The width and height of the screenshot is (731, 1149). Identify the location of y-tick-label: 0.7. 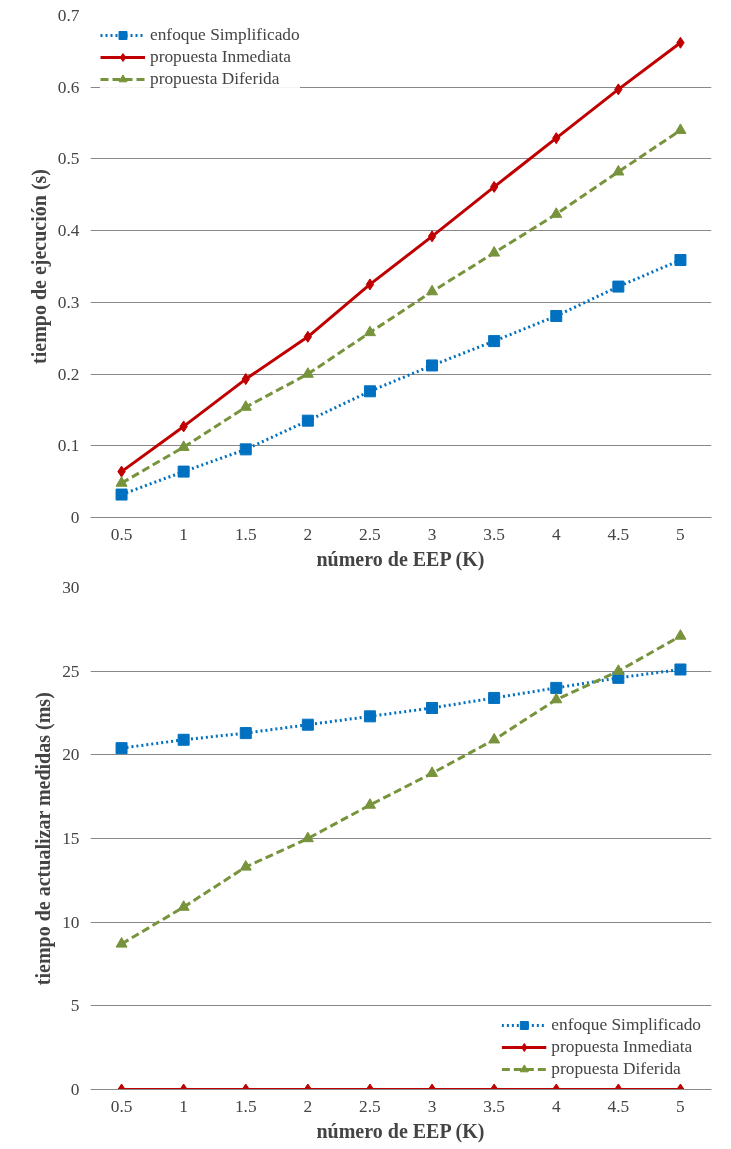
(68, 15).